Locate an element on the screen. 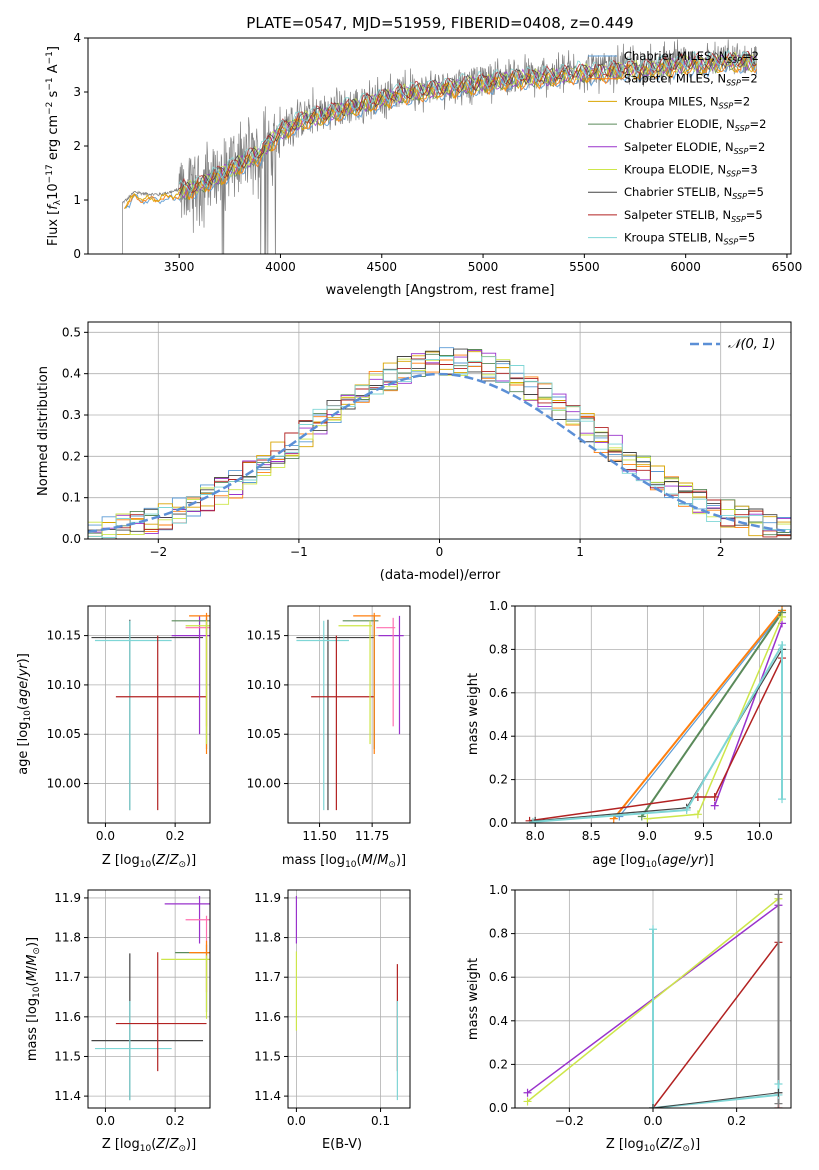 The image size is (819, 1170). x-tick-label: 8.0 is located at coordinates (535, 836).